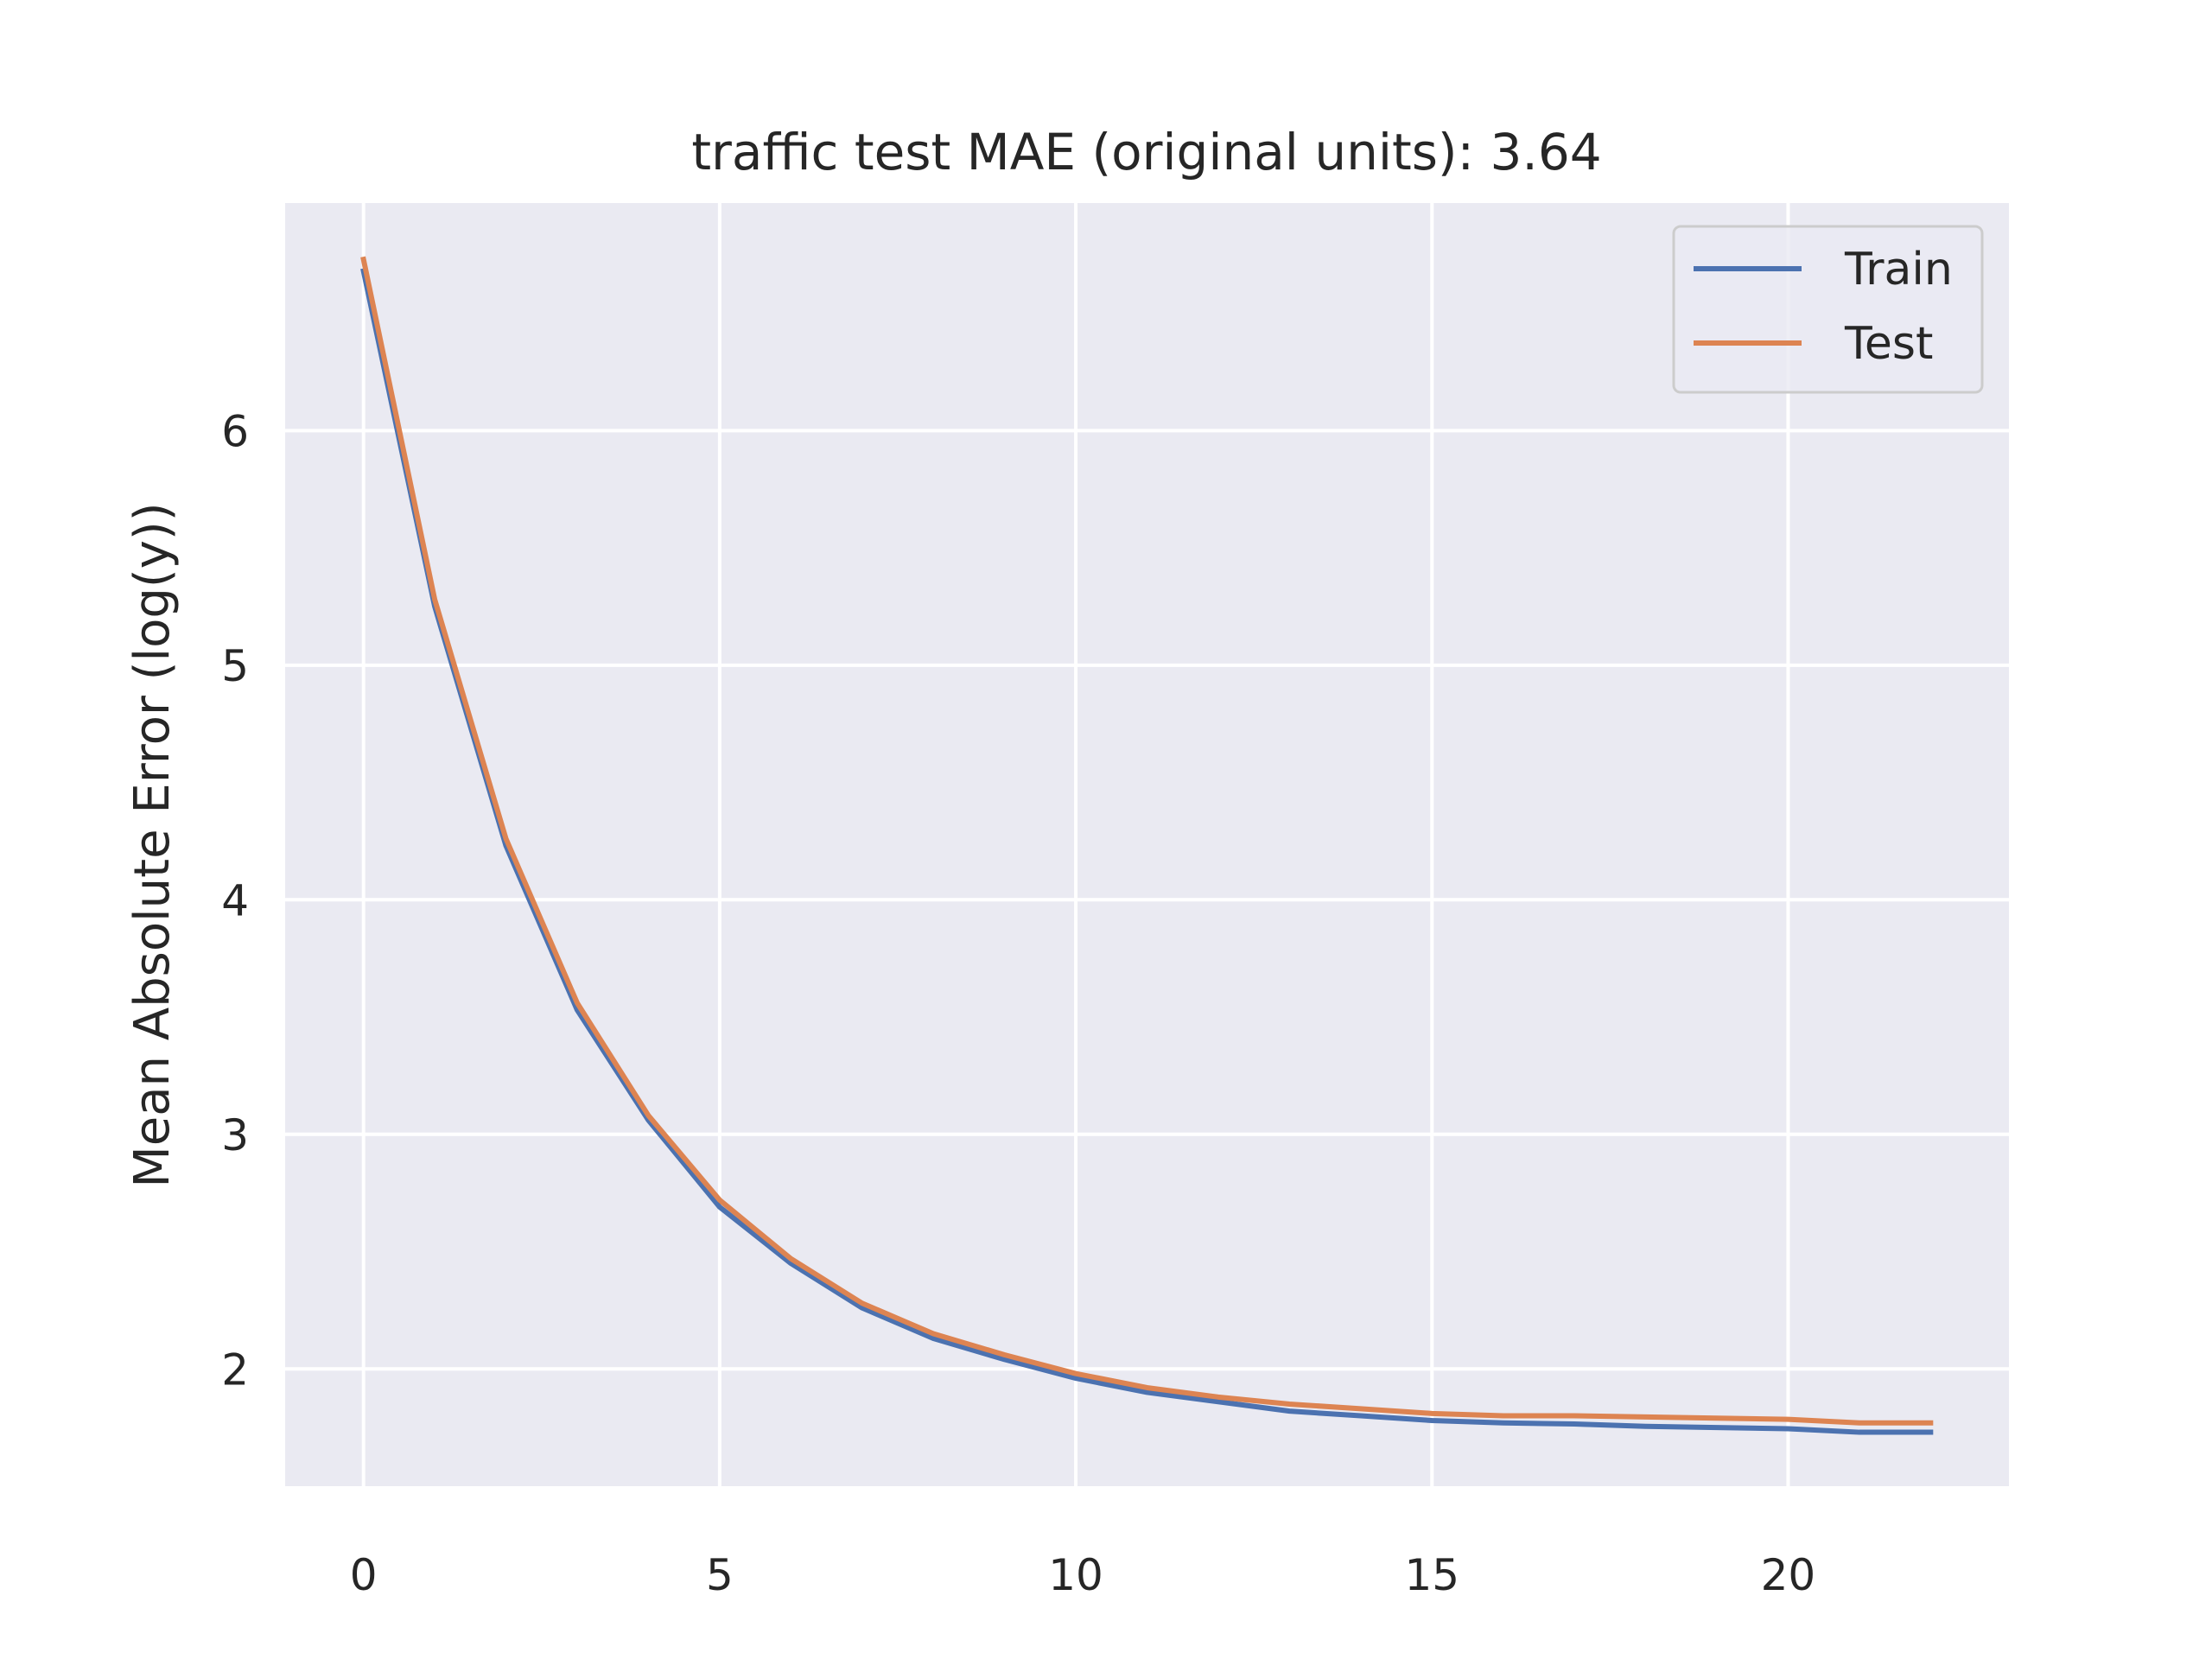 The height and width of the screenshot is (1659, 2212). I want to click on x-tick-label: 20, so click(1788, 1575).